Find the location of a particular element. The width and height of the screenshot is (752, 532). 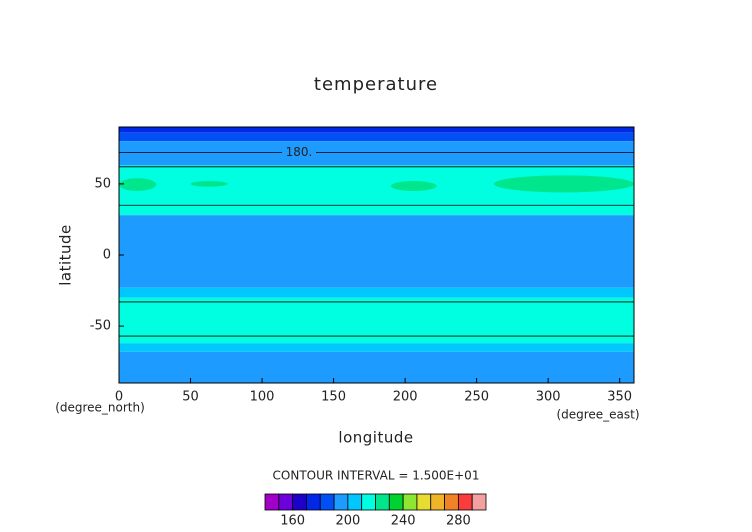

colorbar-label: 280 is located at coordinates (458, 521).